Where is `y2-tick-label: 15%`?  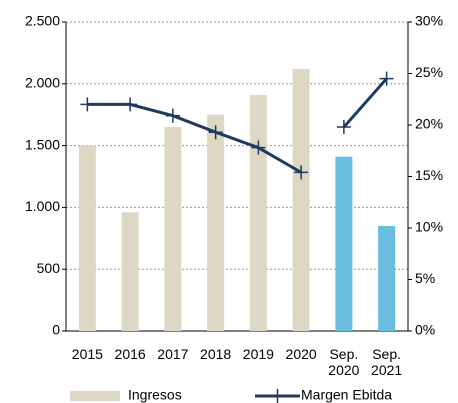
y2-tick-label: 15% is located at coordinates (429, 175).